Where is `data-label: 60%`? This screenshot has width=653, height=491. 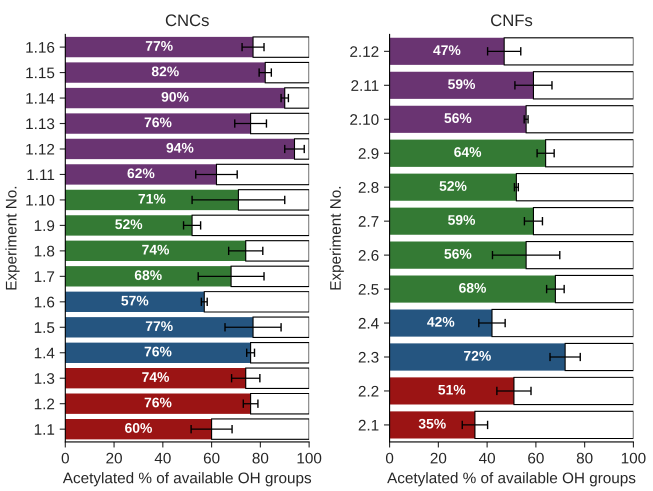
data-label: 60% is located at coordinates (138, 428).